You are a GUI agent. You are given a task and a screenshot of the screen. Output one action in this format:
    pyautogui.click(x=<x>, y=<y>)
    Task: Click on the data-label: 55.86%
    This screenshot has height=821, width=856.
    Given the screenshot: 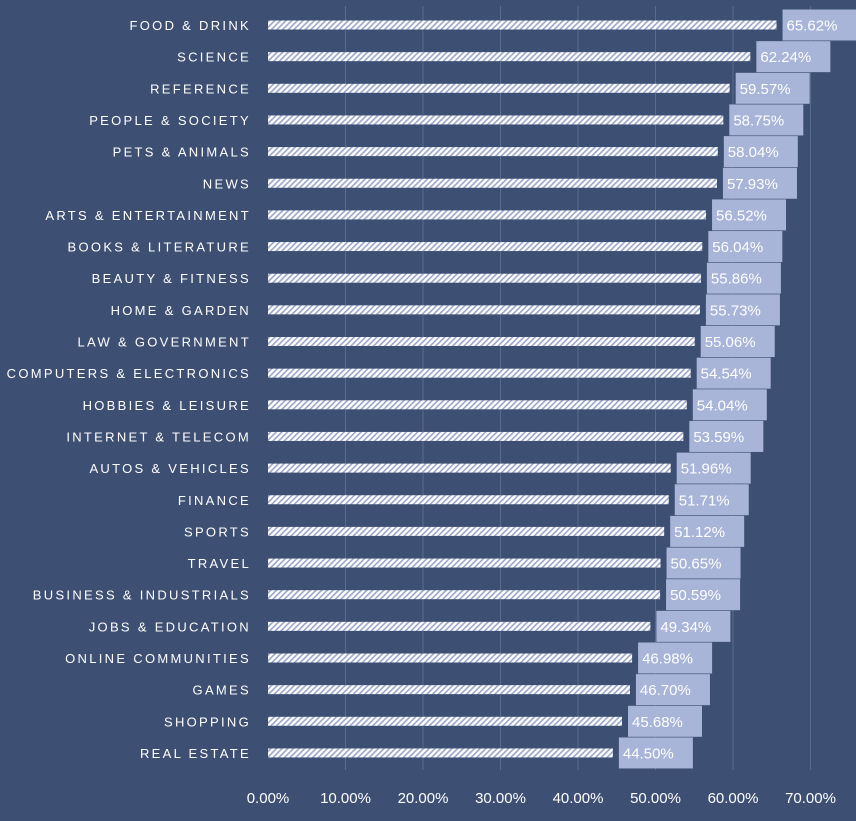 What is the action you would take?
    pyautogui.click(x=736, y=279)
    